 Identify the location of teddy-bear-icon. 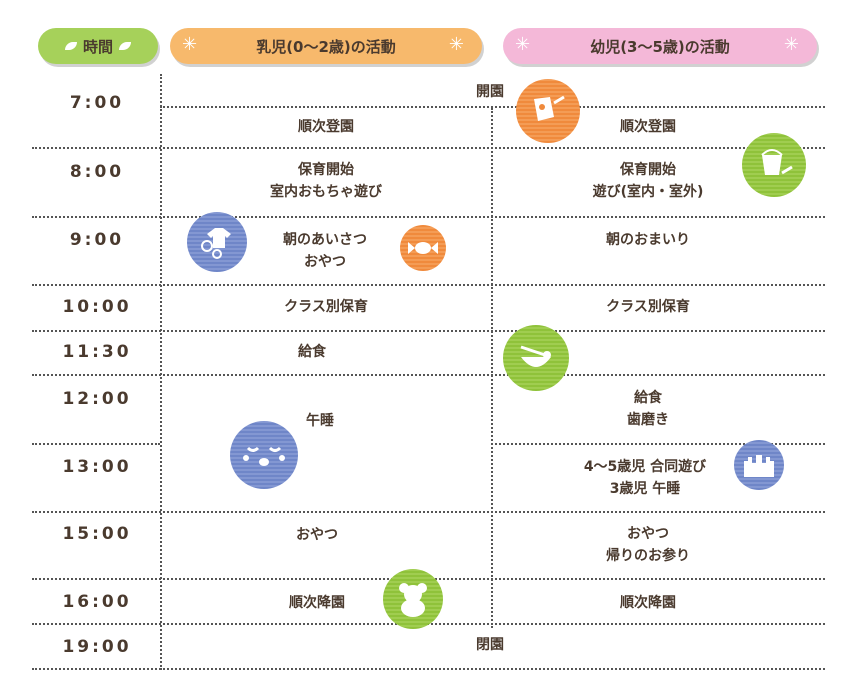
(413, 599).